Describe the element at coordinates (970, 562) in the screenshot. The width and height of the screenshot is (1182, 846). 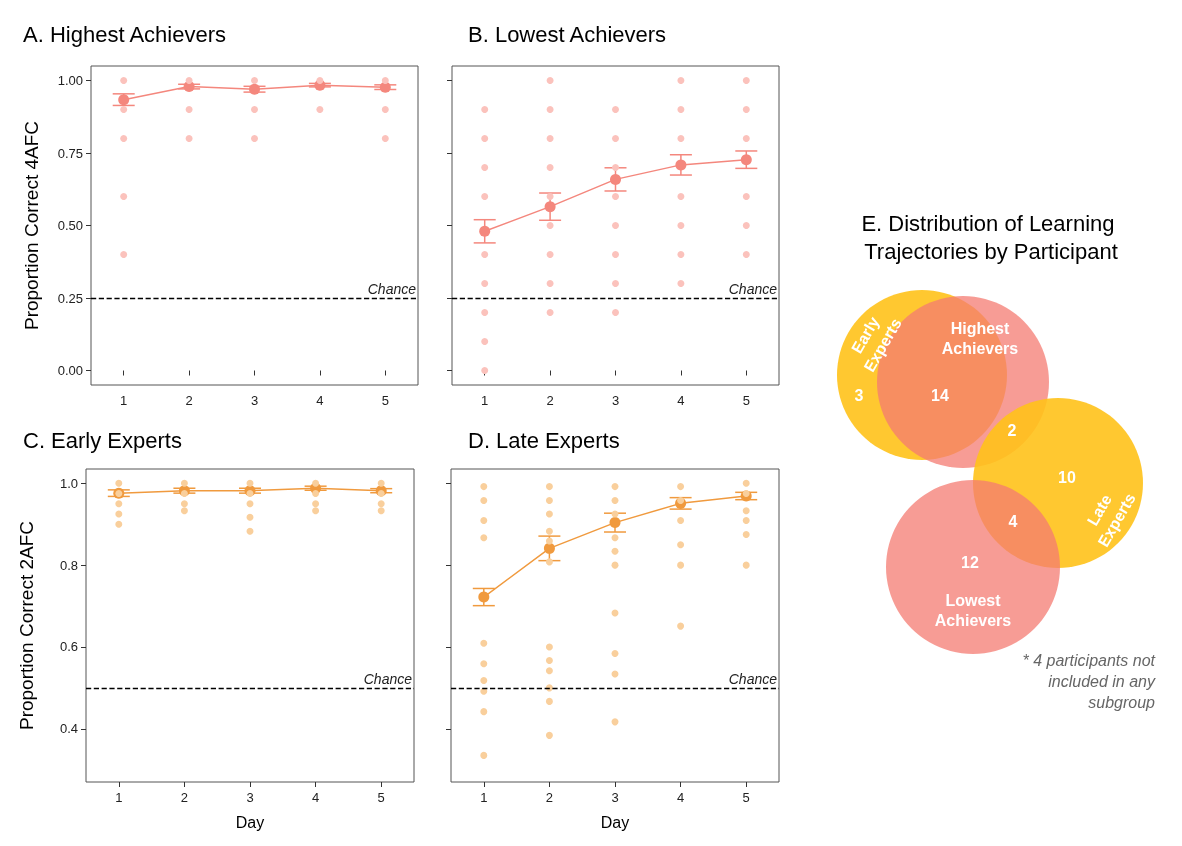
I see `data-label: 12` at that location.